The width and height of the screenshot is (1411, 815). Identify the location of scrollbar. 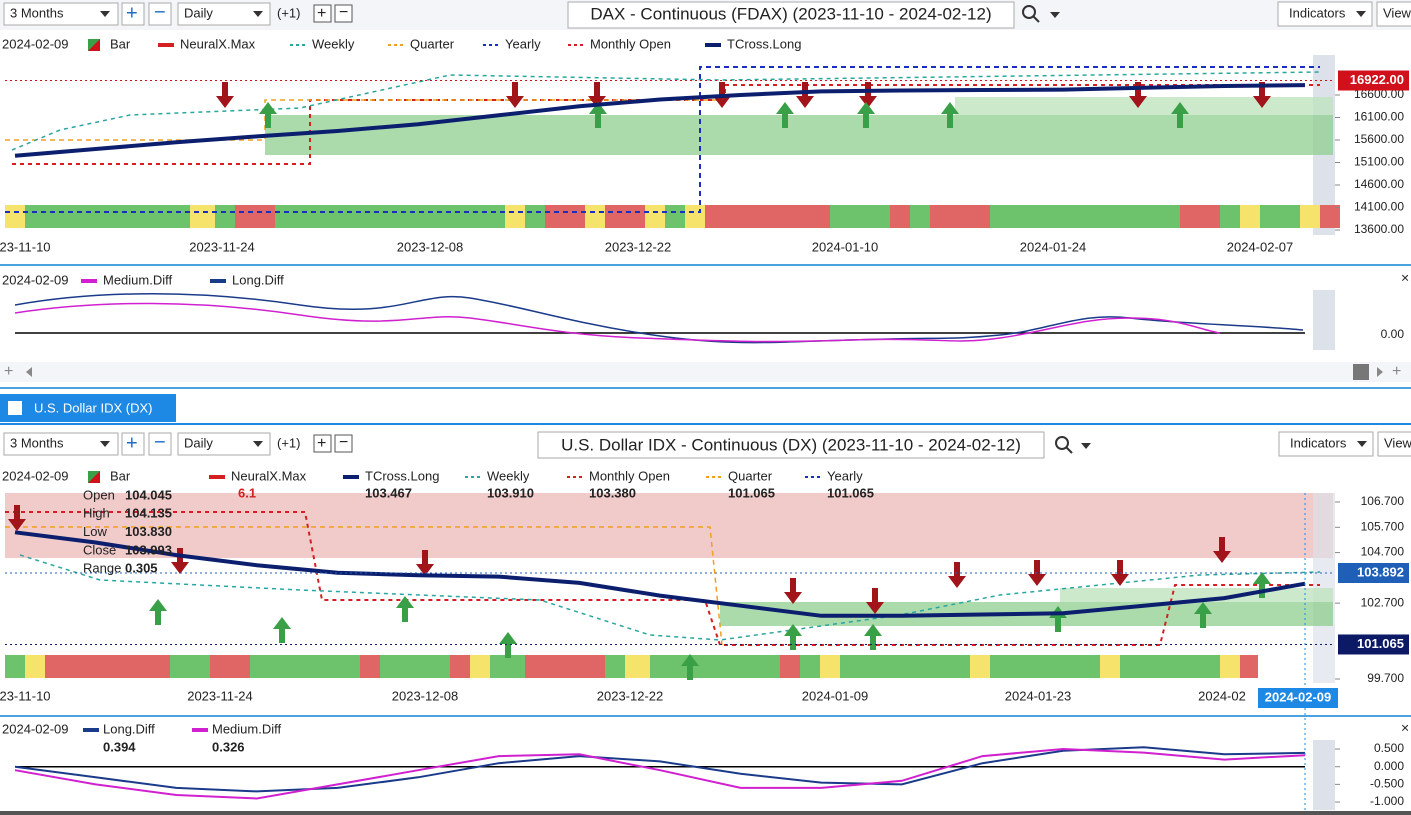
(705, 372).